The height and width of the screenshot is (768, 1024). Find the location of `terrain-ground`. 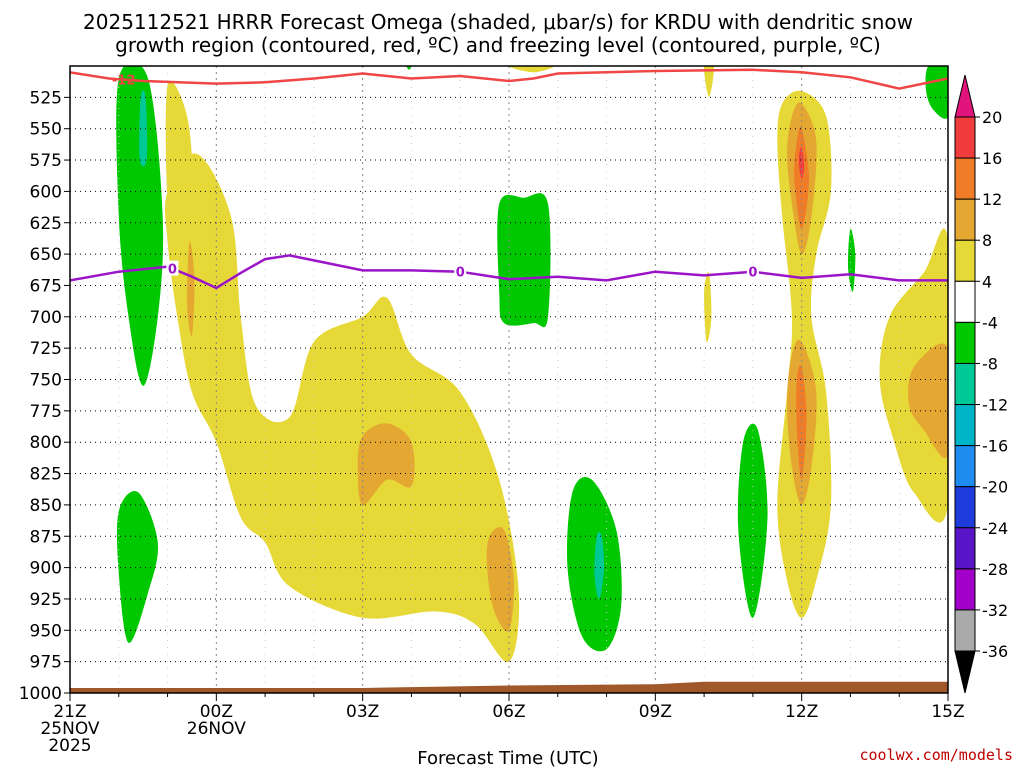

terrain-ground is located at coordinates (509, 687).